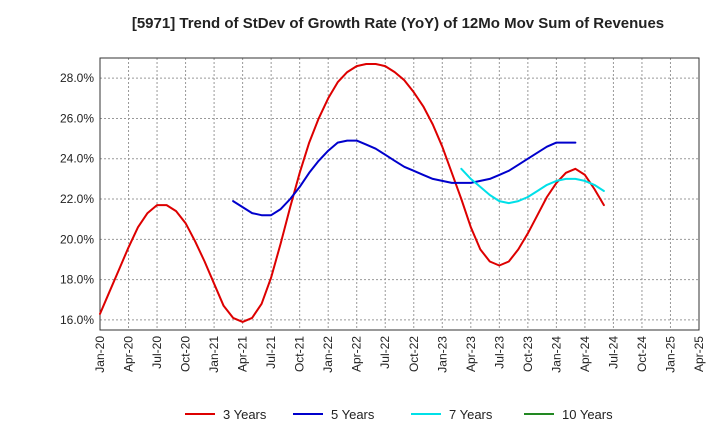 The height and width of the screenshot is (440, 720). I want to click on y-tick-label: 26.0%, so click(77, 118).